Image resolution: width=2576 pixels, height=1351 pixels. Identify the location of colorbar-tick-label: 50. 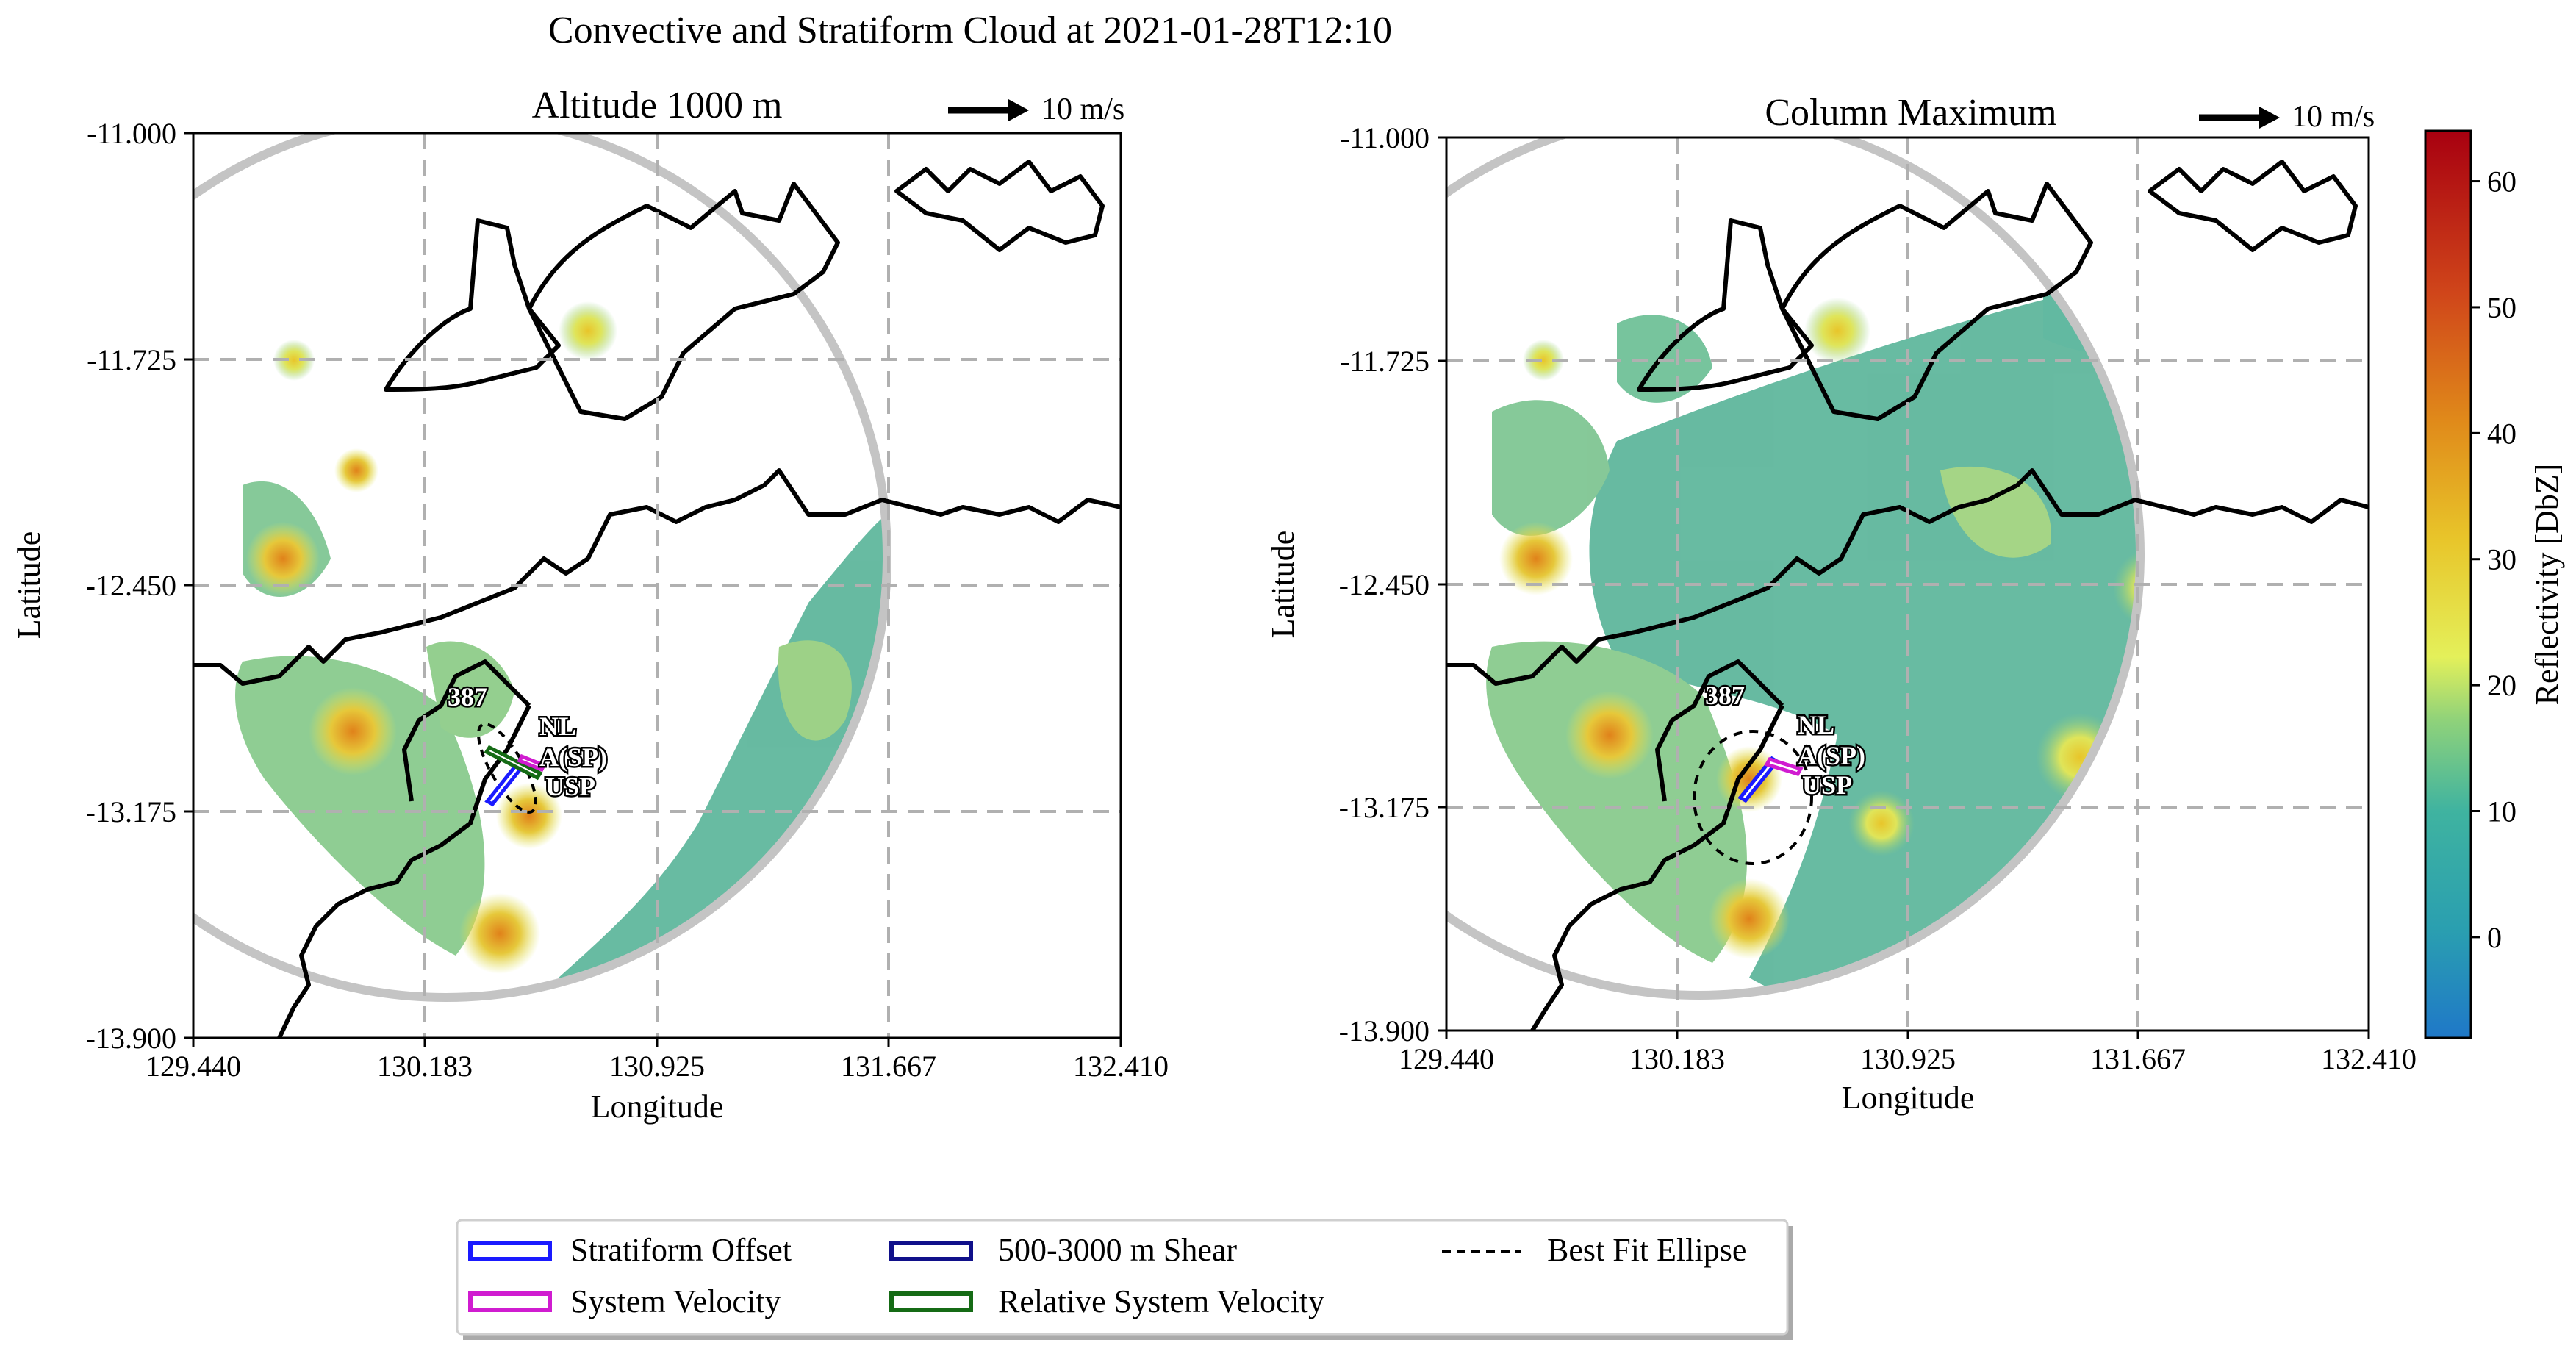
(2501, 307).